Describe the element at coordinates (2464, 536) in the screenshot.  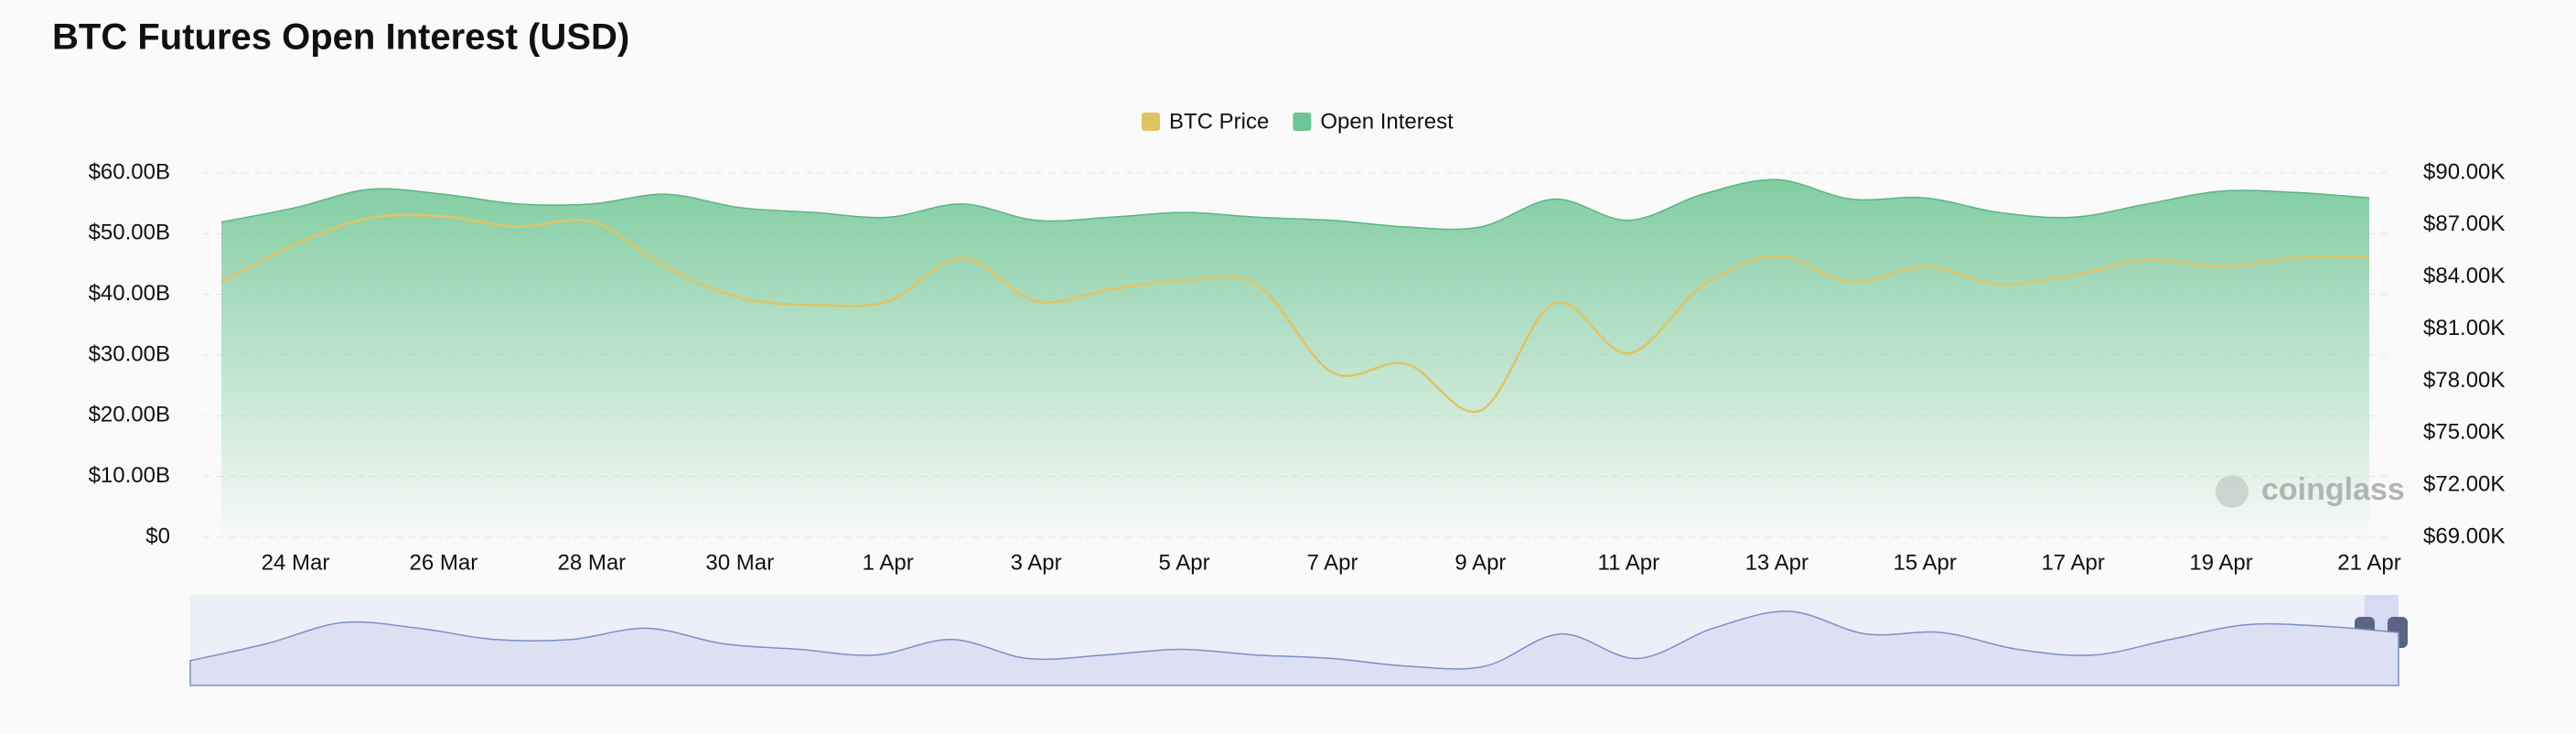
I see `y2-tick-label: $69.00K` at that location.